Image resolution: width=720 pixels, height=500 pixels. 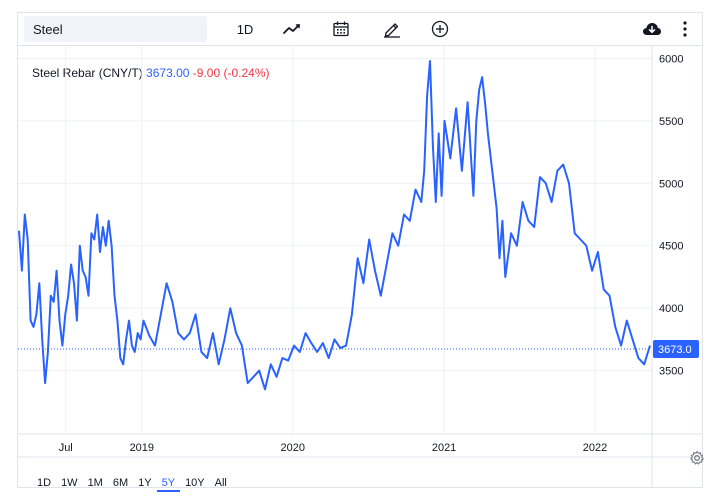 I want to click on line-chart-icon, so click(x=291, y=29).